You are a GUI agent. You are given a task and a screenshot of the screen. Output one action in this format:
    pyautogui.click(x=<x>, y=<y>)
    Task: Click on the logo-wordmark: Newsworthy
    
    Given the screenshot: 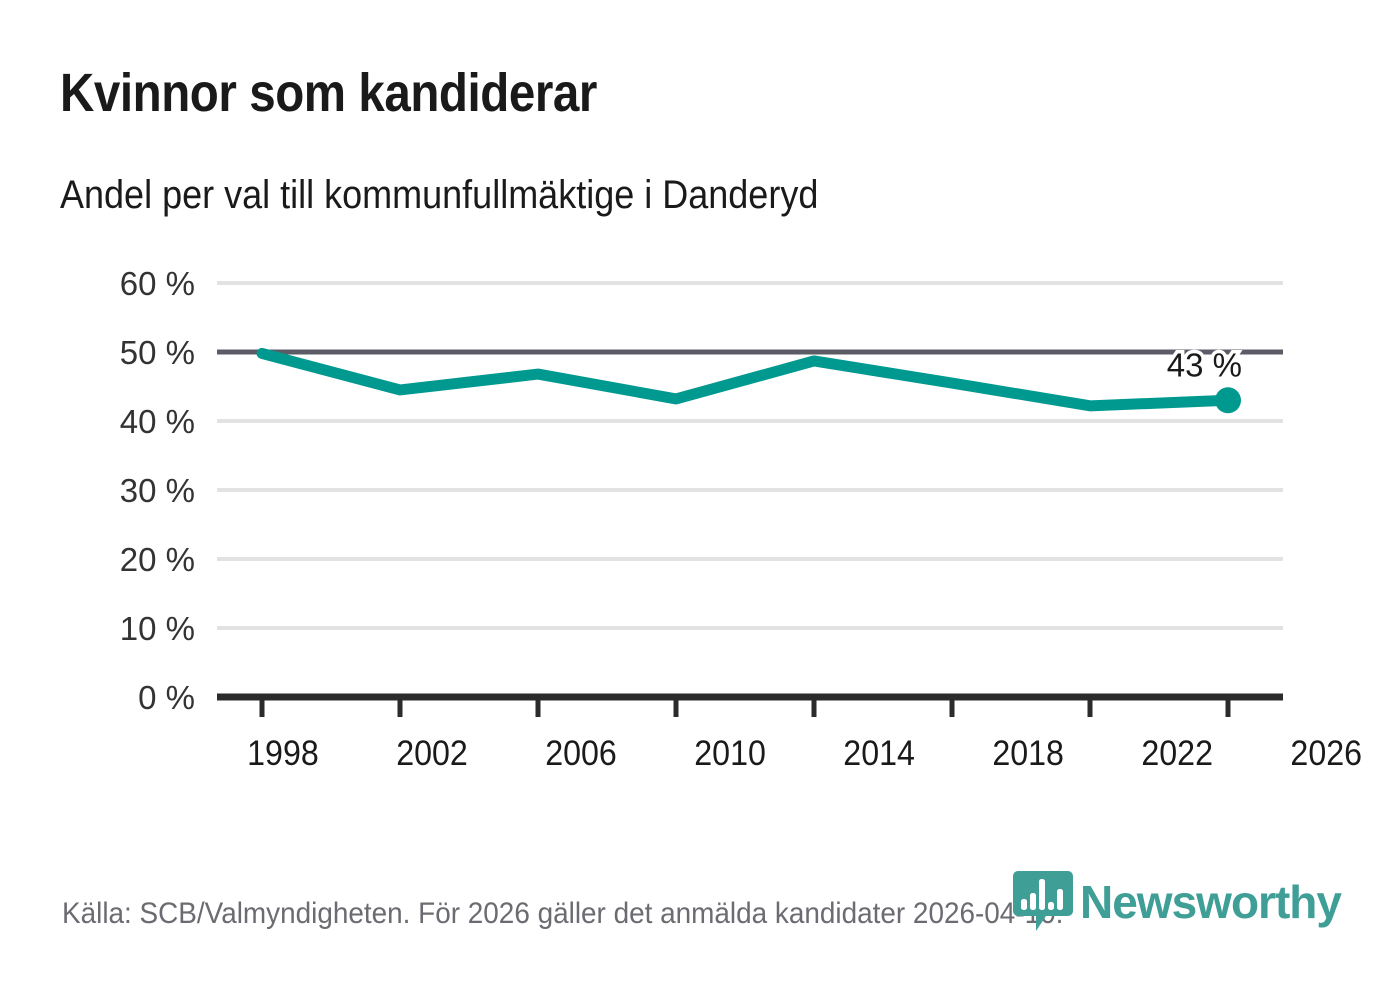 What is the action you would take?
    pyautogui.click(x=1211, y=902)
    